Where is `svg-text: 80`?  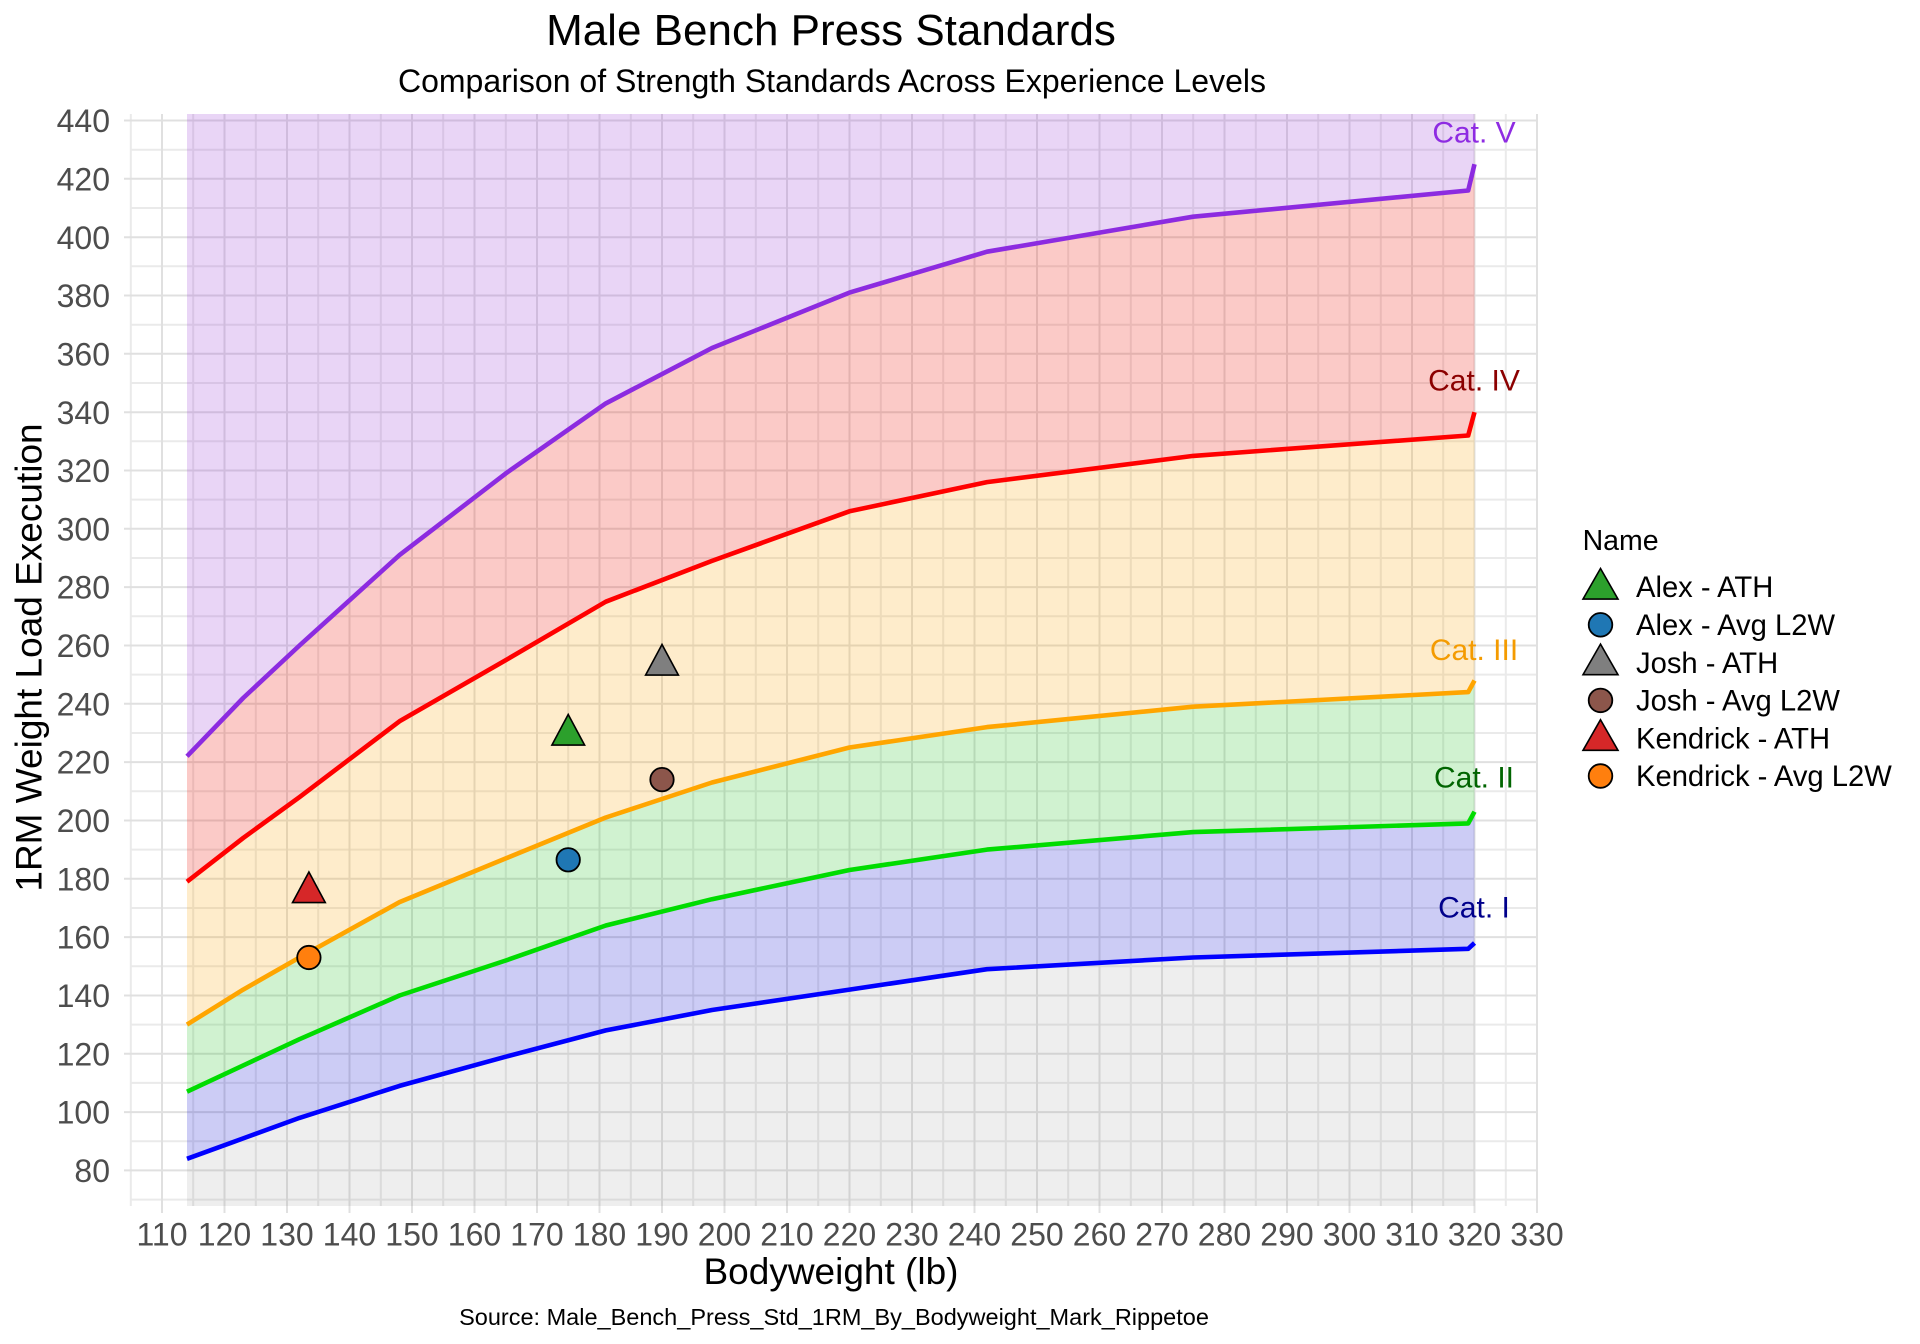
svg-text: 80 is located at coordinates (92, 1171).